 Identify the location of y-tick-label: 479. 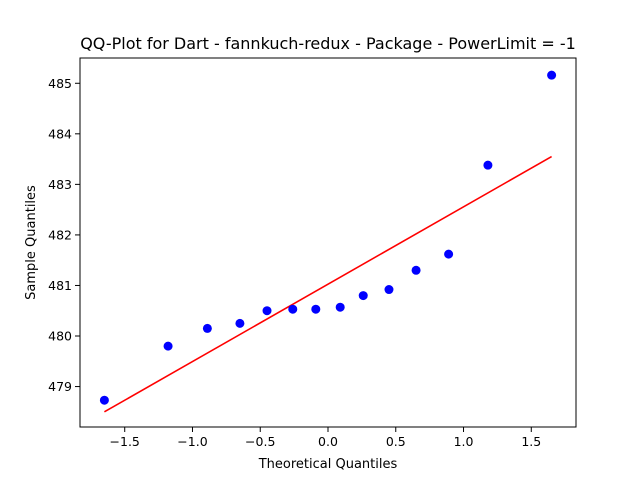
(60, 386).